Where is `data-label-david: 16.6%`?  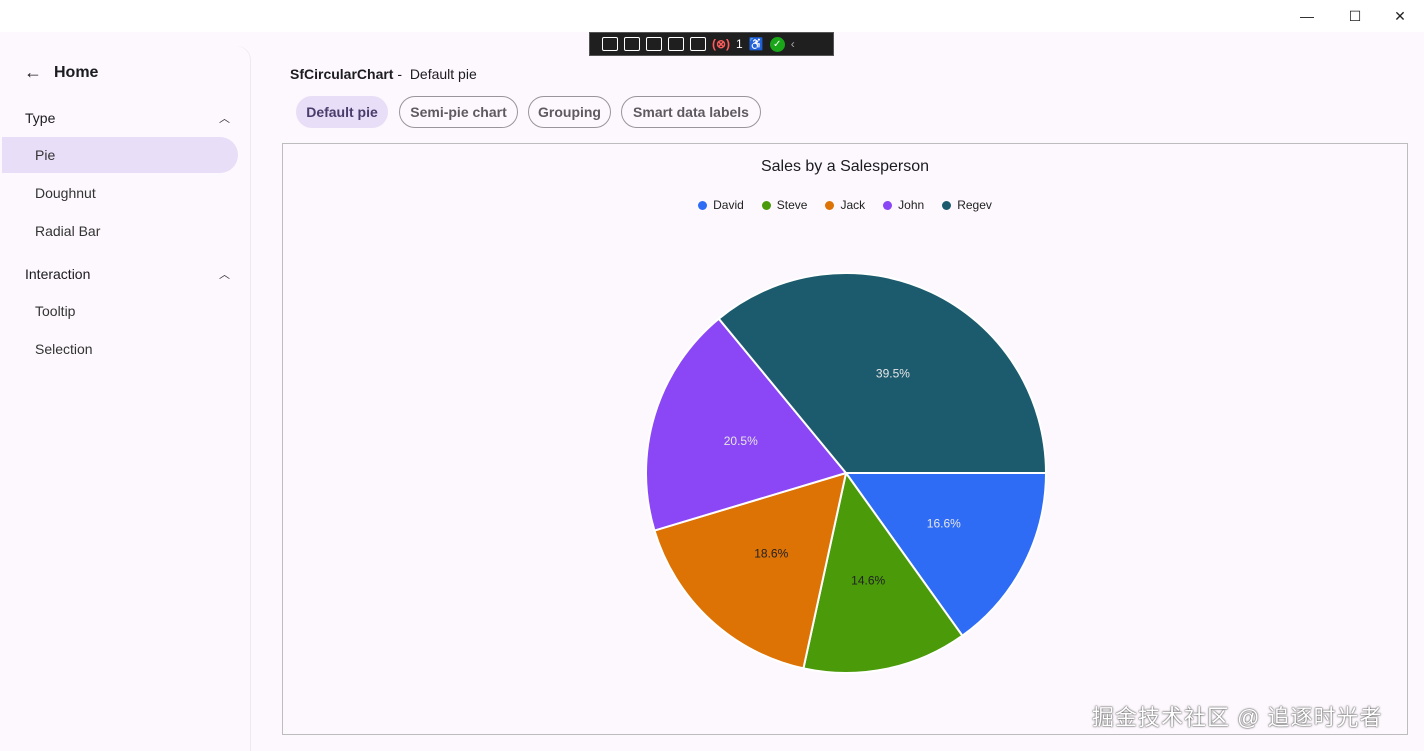
data-label-david: 16.6% is located at coordinates (944, 523).